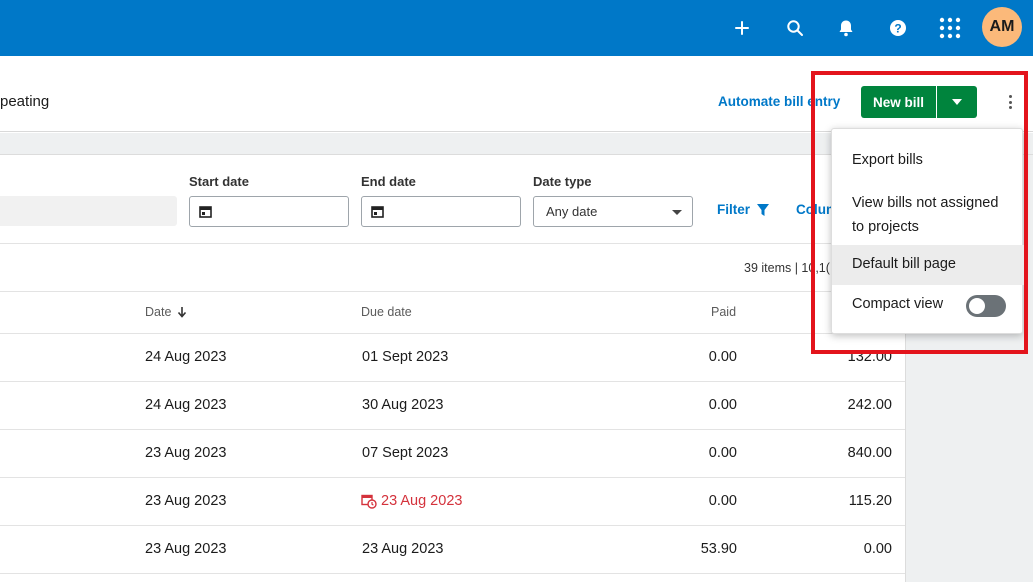 The image size is (1033, 582). Describe the element at coordinates (403, 405) in the screenshot. I see `row-due-date: 30 Aug 2023` at that location.